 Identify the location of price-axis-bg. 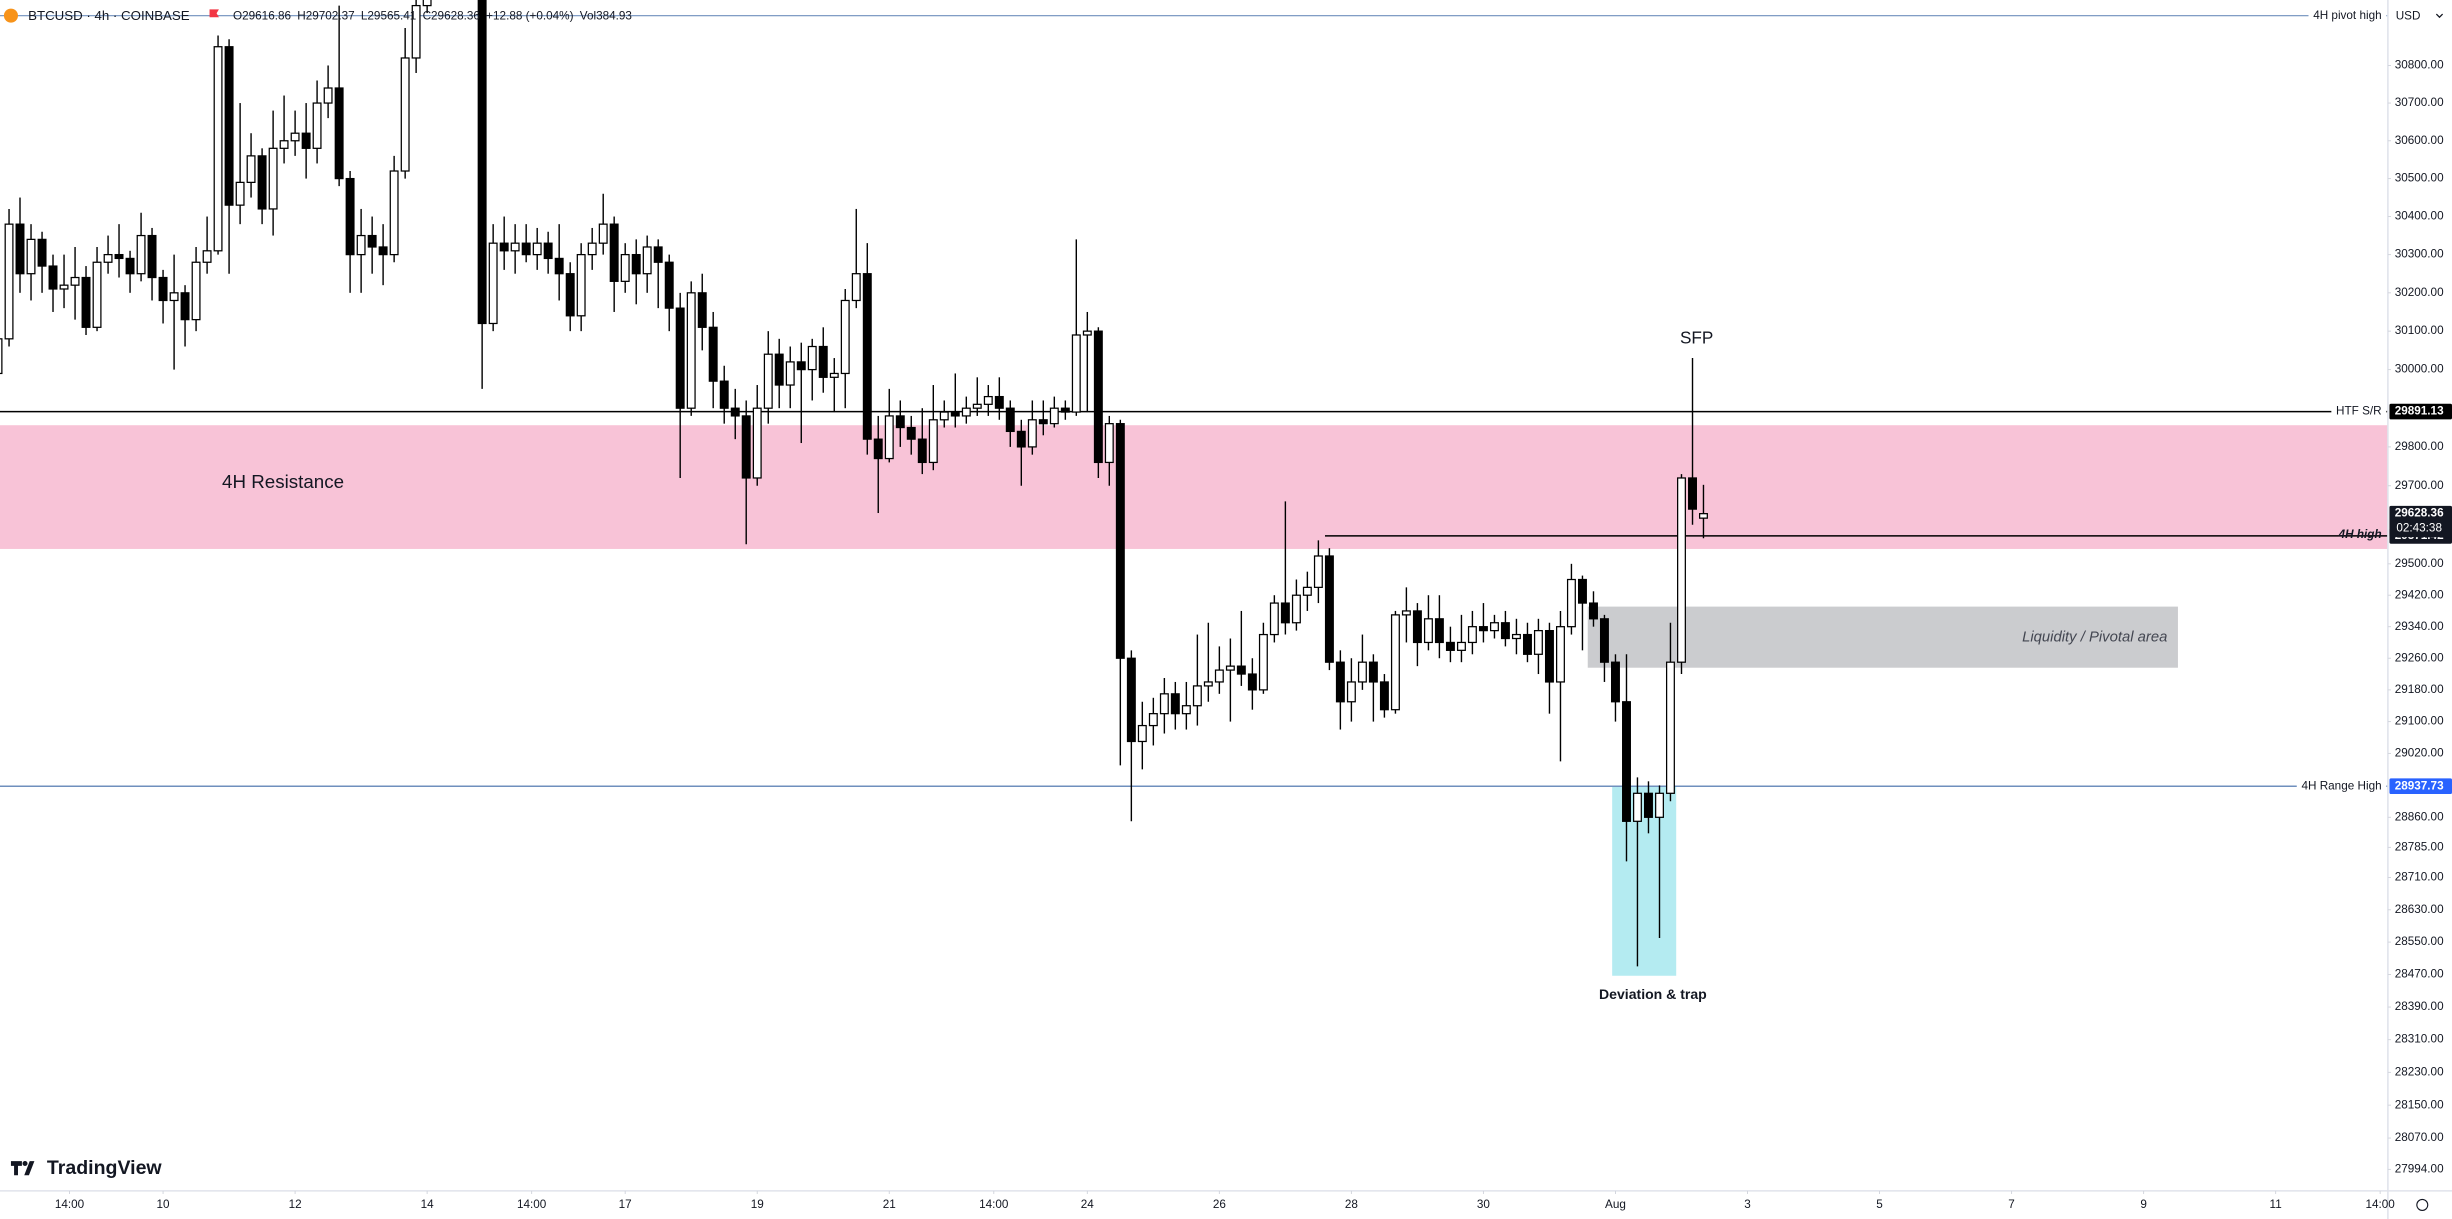
(2419, 609).